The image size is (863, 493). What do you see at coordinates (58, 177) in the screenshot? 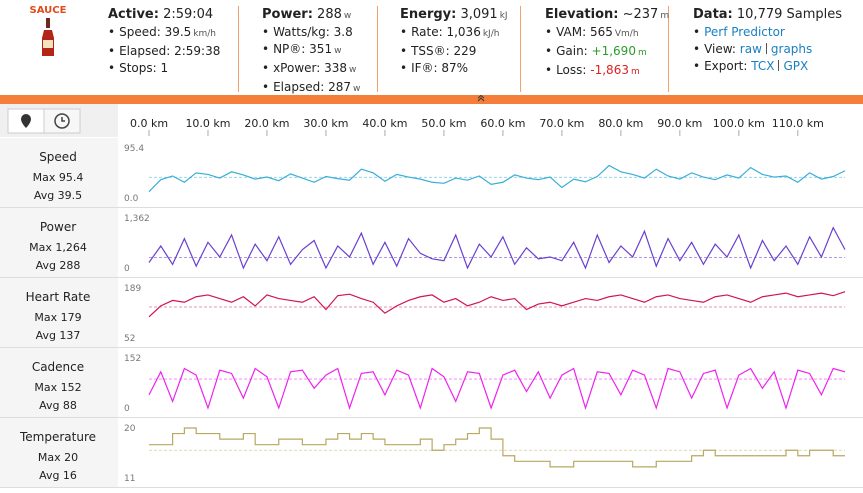
I see `row-stat: Max 95.4` at bounding box center [58, 177].